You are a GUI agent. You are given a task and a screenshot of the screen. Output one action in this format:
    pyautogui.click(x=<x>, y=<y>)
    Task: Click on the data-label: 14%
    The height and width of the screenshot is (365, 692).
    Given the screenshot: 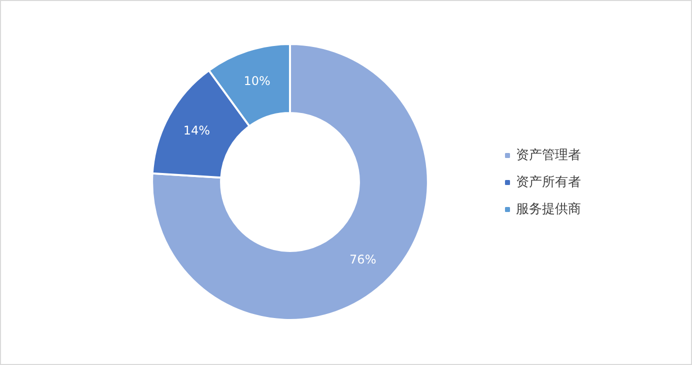 What is the action you would take?
    pyautogui.click(x=196, y=131)
    